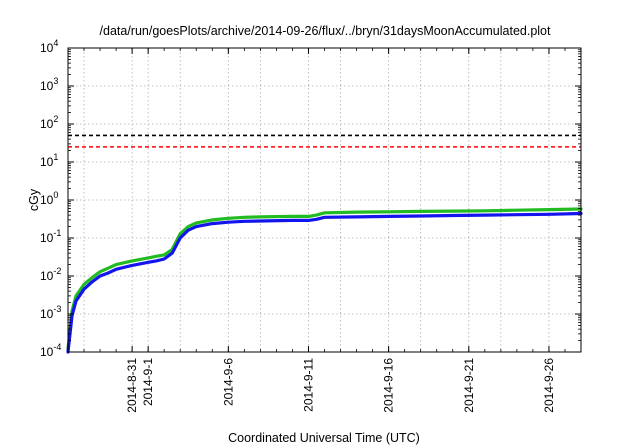 The image size is (640, 448). What do you see at coordinates (49, 46) in the screenshot?
I see `y-tick-label: 10⁴` at bounding box center [49, 46].